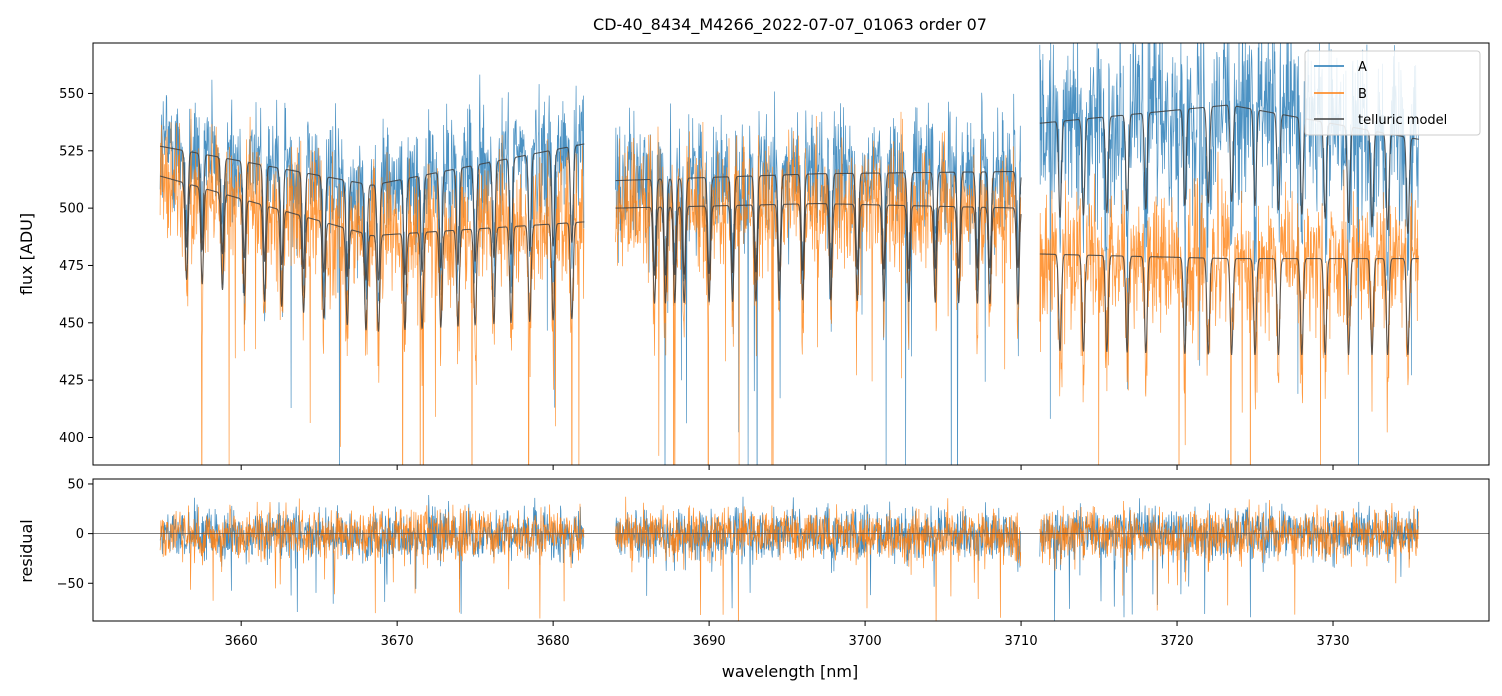 The height and width of the screenshot is (696, 1502). What do you see at coordinates (553, 641) in the screenshot?
I see `residual-x-tick-label: 3680` at bounding box center [553, 641].